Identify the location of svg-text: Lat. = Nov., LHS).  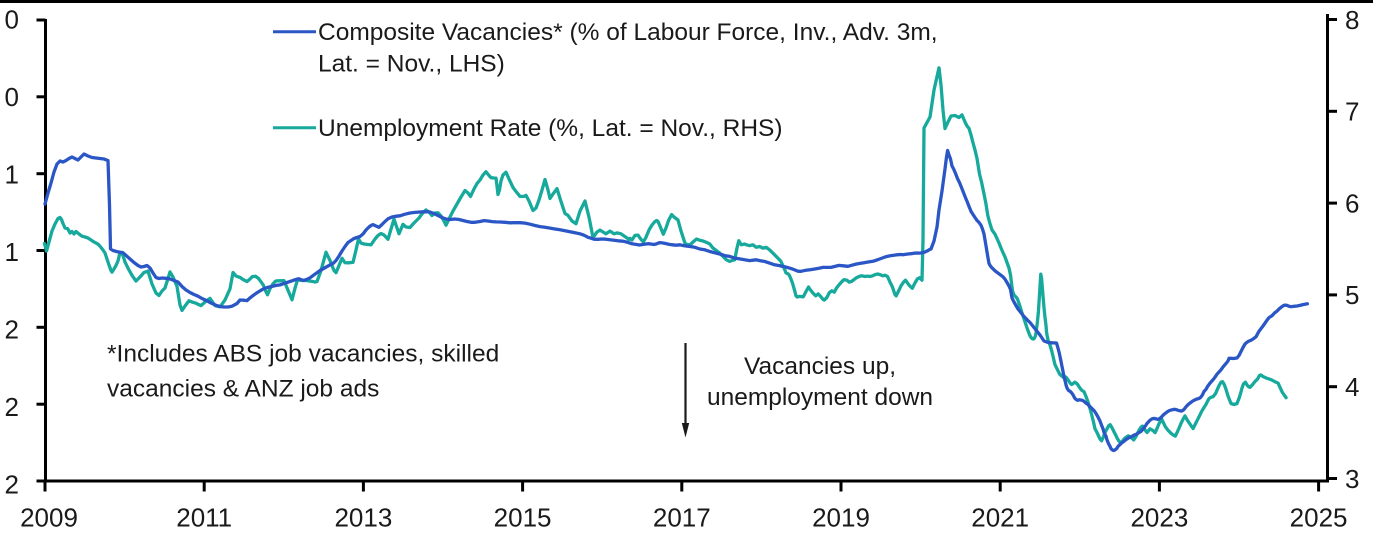
(411, 64).